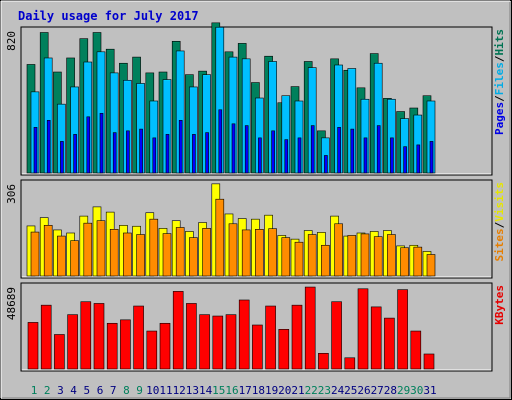 The image size is (512, 400). What do you see at coordinates (499, 82) in the screenshot?
I see `hits-side-label: Pages/Files/Hits` at bounding box center [499, 82].